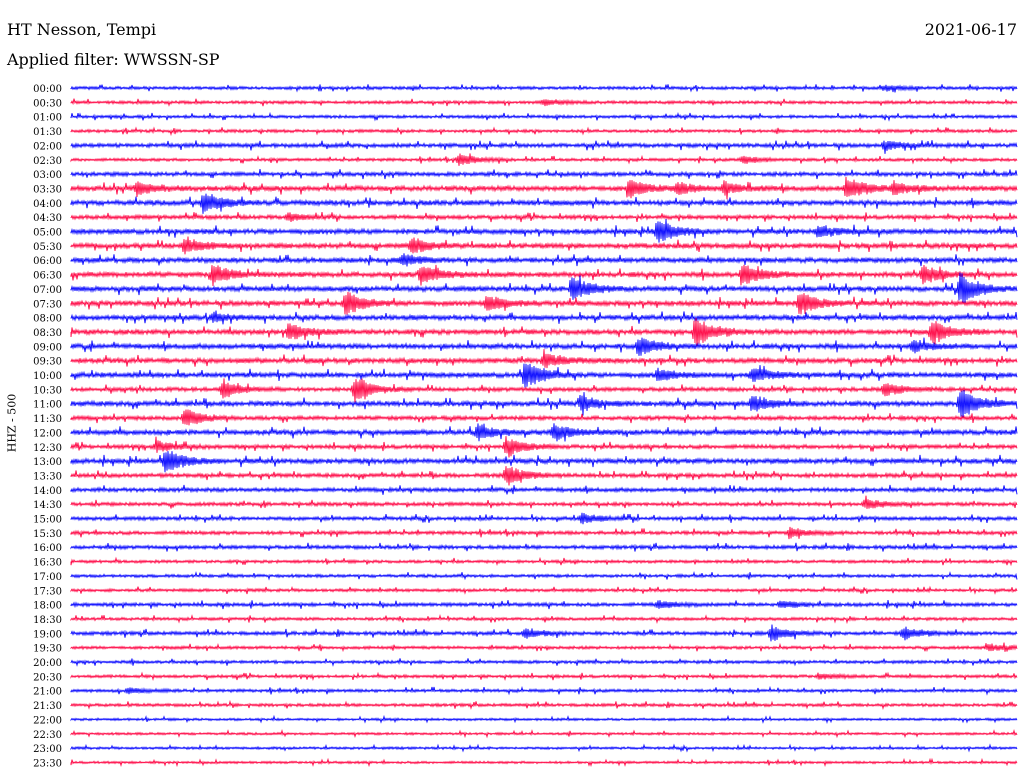  What do you see at coordinates (47, 347) in the screenshot?
I see `row-time-label: 09:00` at bounding box center [47, 347].